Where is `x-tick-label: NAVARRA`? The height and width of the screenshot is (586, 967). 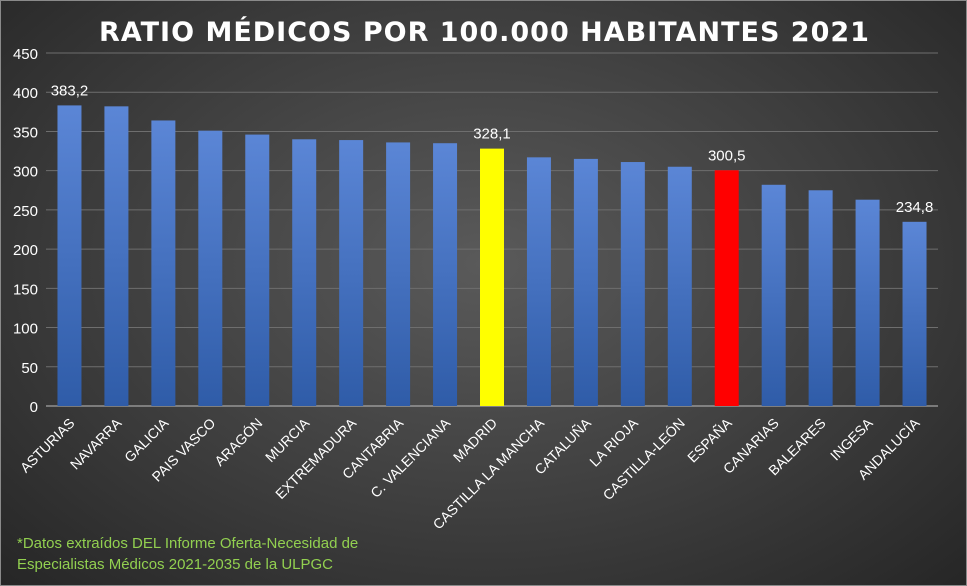 x-tick-label: NAVARRA is located at coordinates (96, 443).